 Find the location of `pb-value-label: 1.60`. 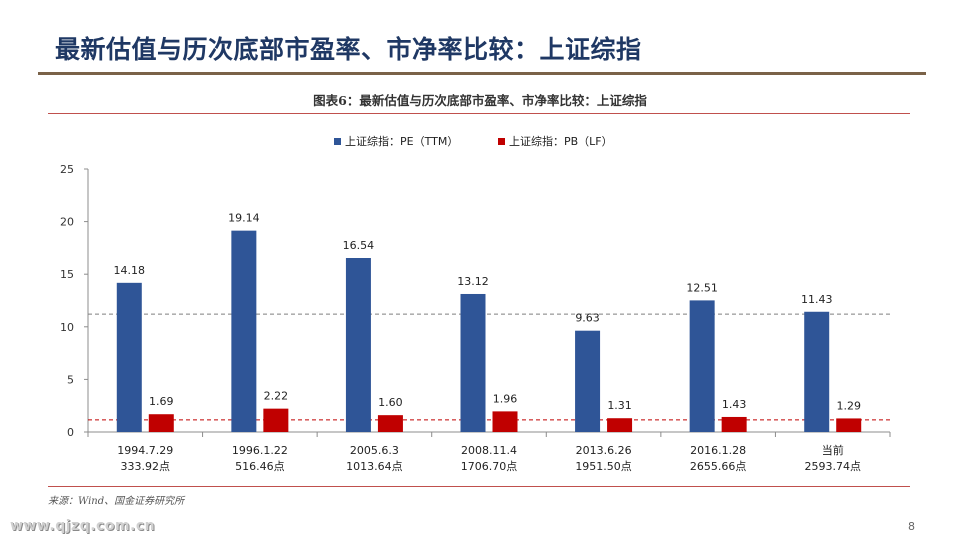

pb-value-label: 1.60 is located at coordinates (390, 402).